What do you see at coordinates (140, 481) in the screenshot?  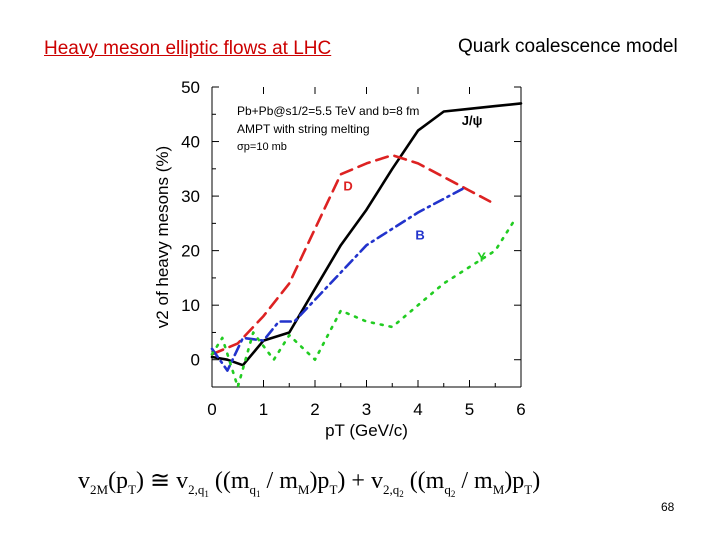 I see `formula-close: )` at bounding box center [140, 481].